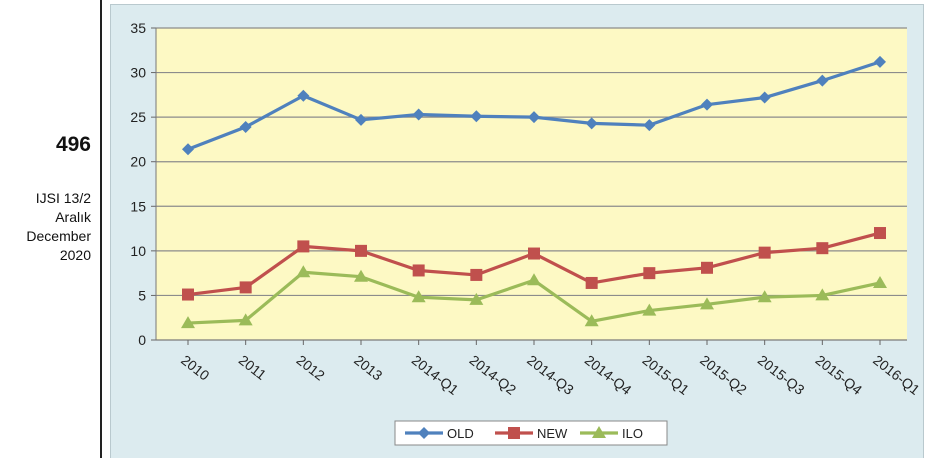  I want to click on x-tick-label: 2014-Q2, so click(492, 375).